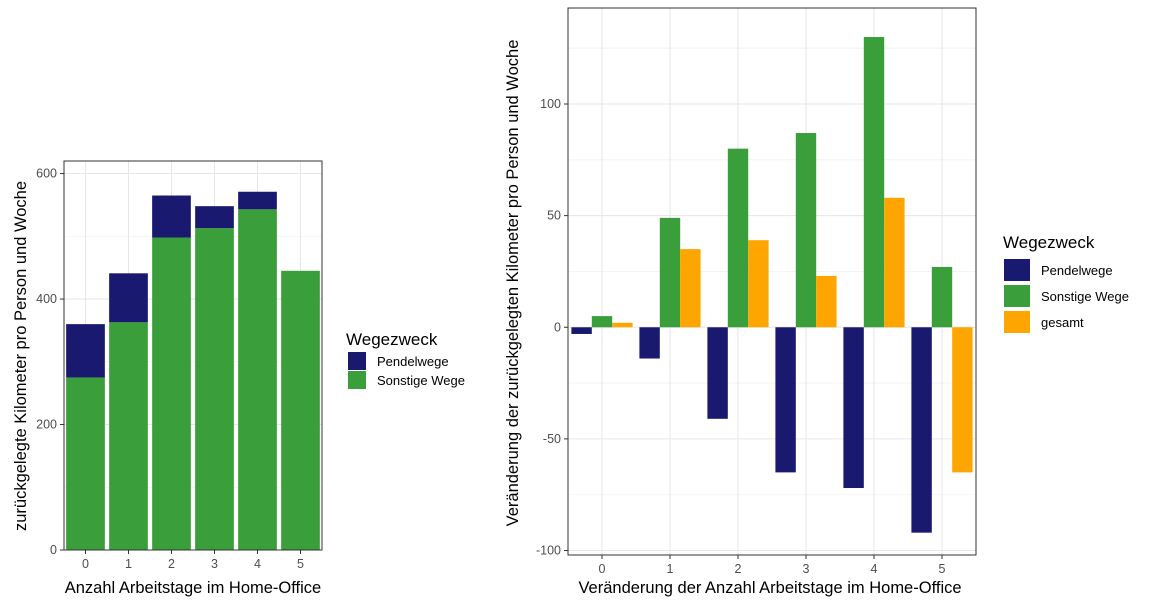 The image size is (1151, 601). Describe the element at coordinates (1062, 322) in the screenshot. I see `right-legend-label-gesamt: gesamt` at that location.